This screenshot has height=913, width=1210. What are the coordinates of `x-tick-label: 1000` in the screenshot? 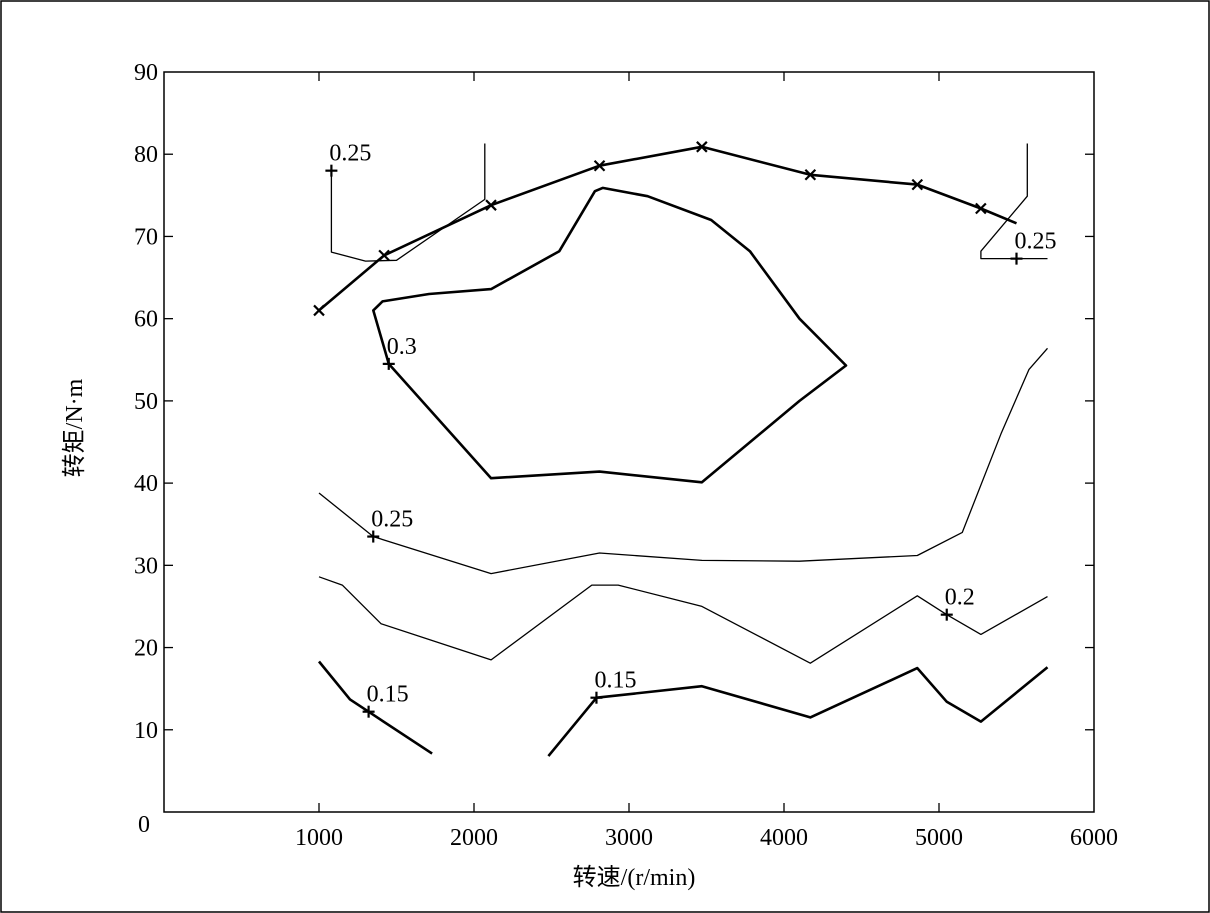 It's located at (319, 838).